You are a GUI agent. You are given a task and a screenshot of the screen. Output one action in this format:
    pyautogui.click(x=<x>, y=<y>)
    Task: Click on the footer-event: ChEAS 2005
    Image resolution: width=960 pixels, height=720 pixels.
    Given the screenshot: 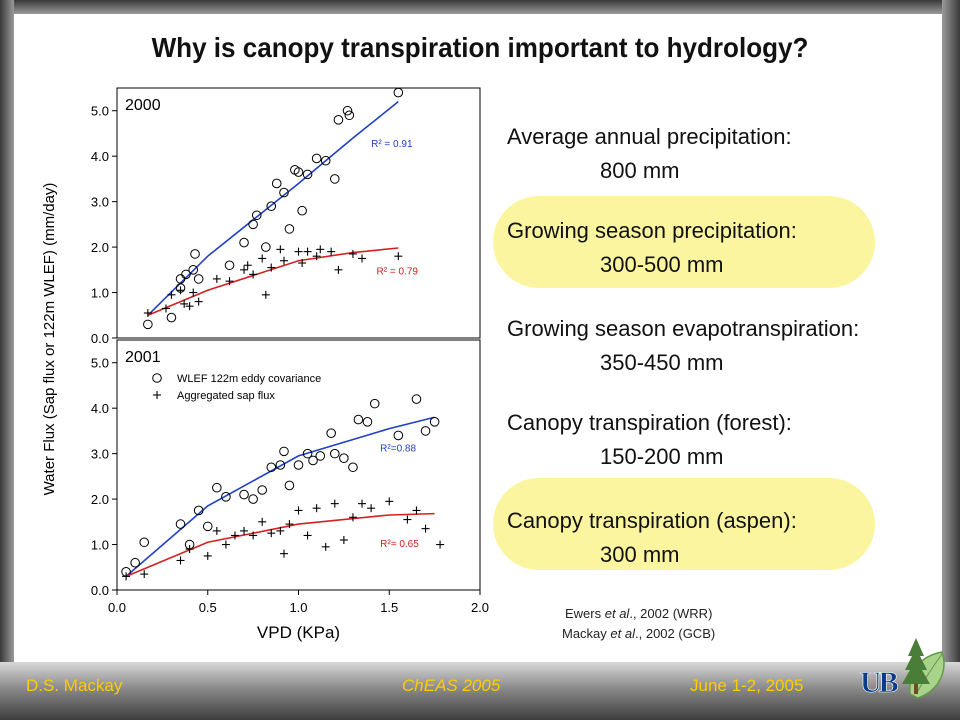 What is the action you would take?
    pyautogui.click(x=451, y=685)
    